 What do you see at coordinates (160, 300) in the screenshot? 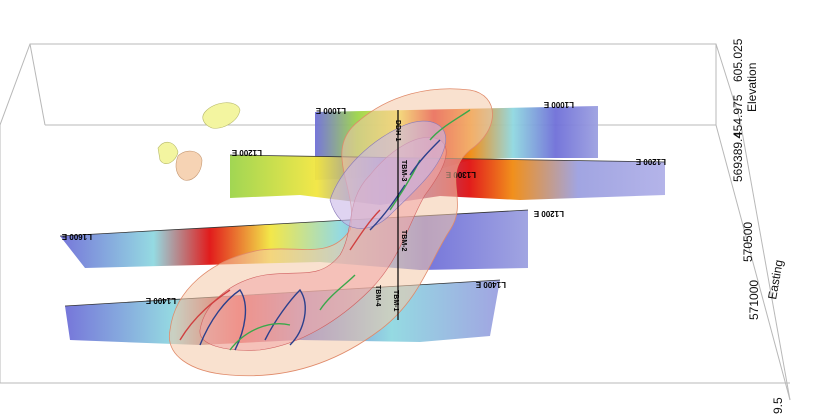
I see `section-label-l1400-left: L1400 E` at bounding box center [160, 300].